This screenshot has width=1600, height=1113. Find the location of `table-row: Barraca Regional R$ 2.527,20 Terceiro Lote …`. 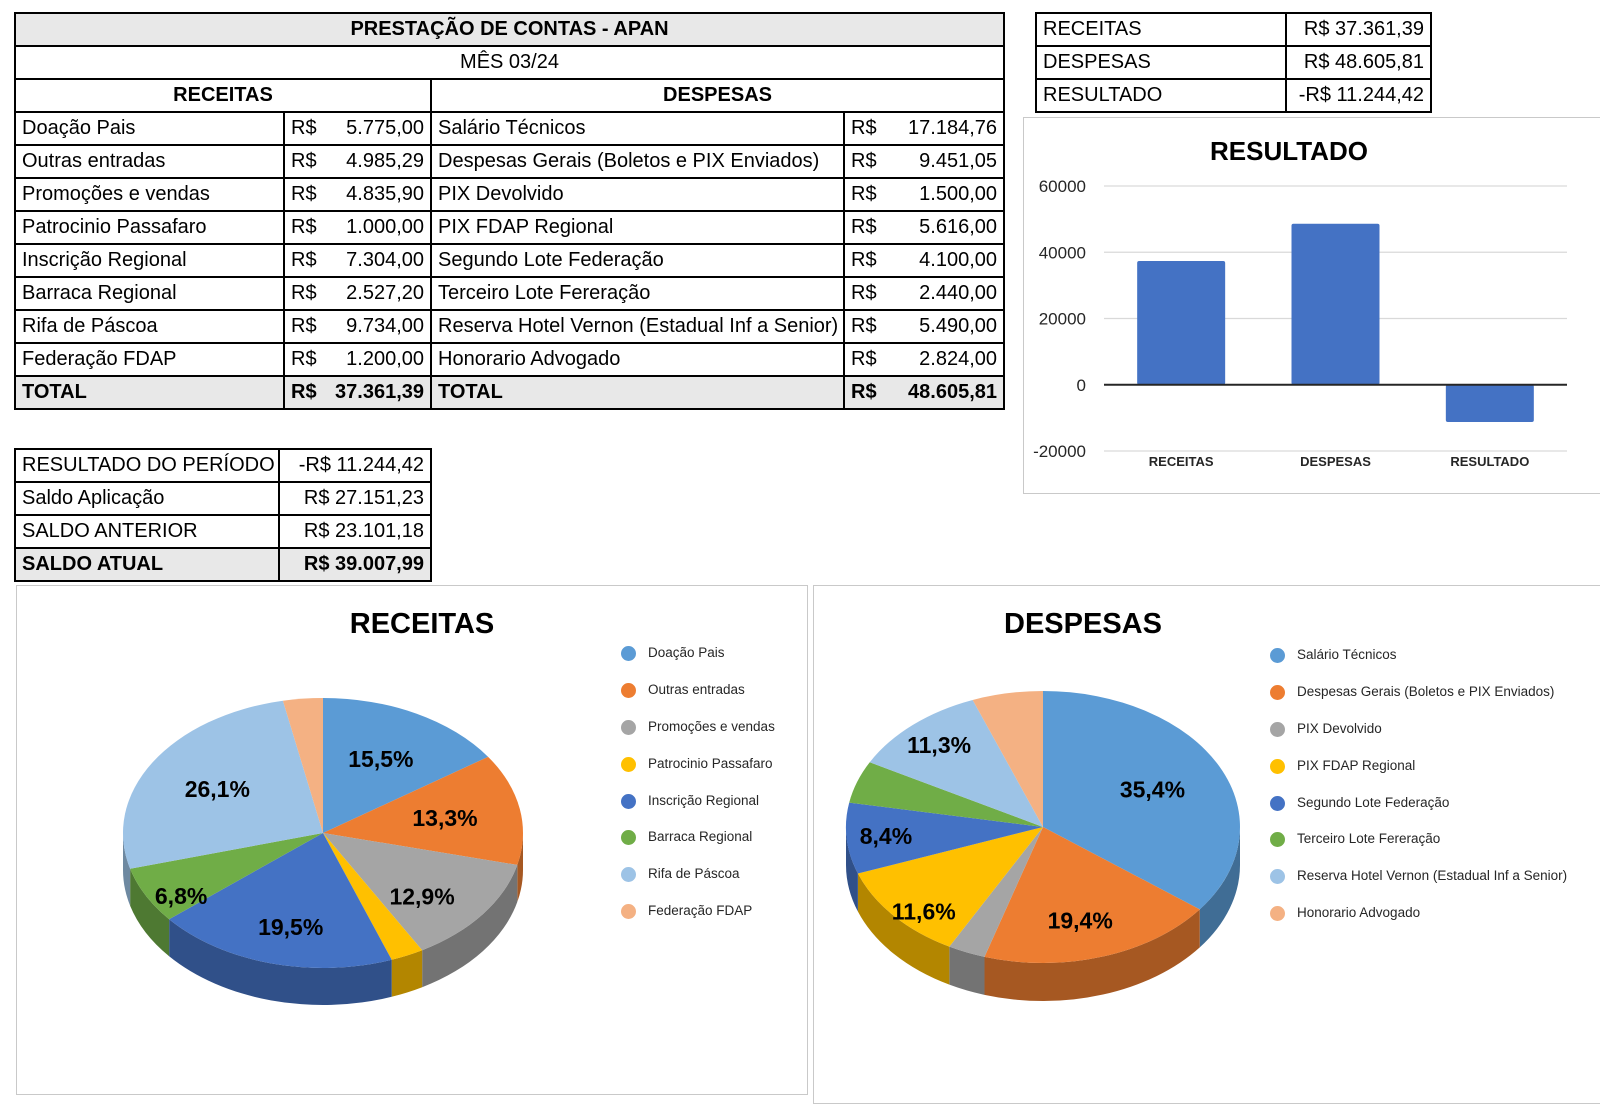

table-row: Barraca Regional R$ 2.527,20 Terceiro Lote … is located at coordinates (510, 293).